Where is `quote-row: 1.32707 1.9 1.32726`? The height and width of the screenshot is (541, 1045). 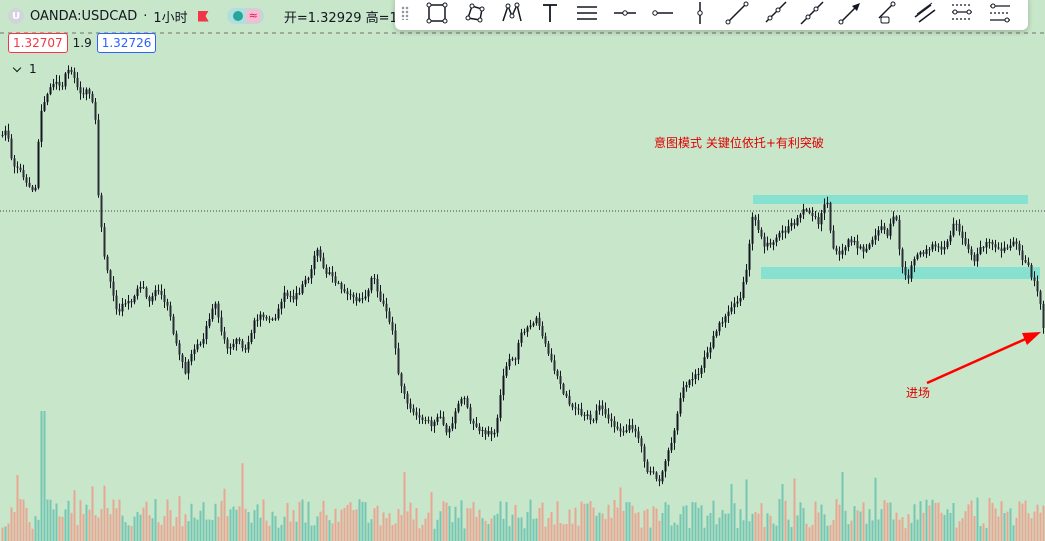 quote-row: 1.32707 1.9 1.32726 is located at coordinates (82, 43).